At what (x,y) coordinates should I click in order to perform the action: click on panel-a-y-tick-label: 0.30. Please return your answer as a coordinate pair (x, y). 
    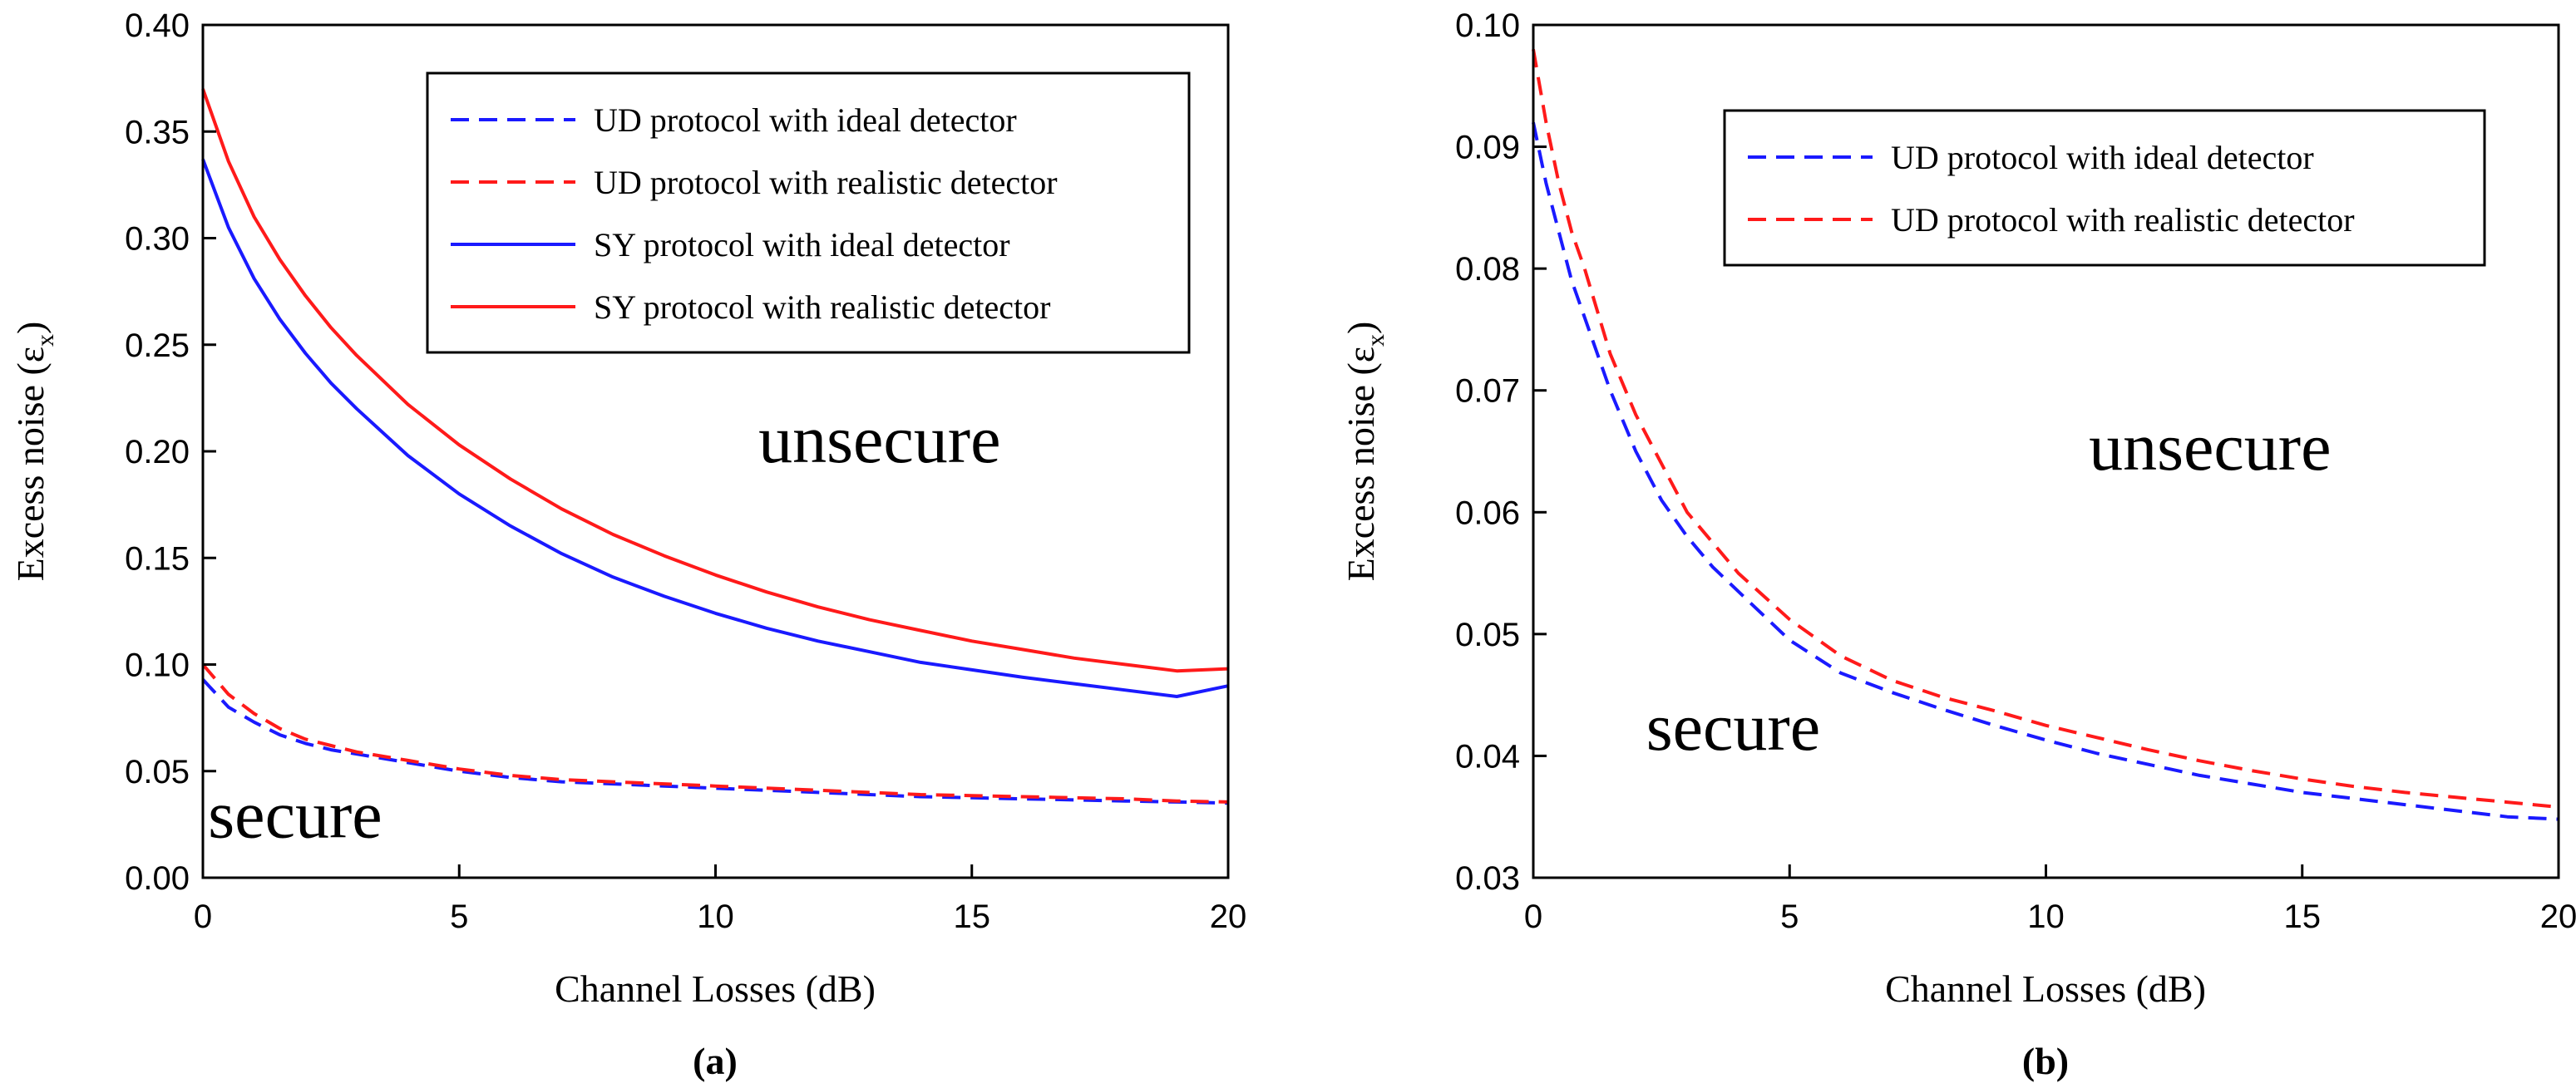
    Looking at the image, I should click on (157, 240).